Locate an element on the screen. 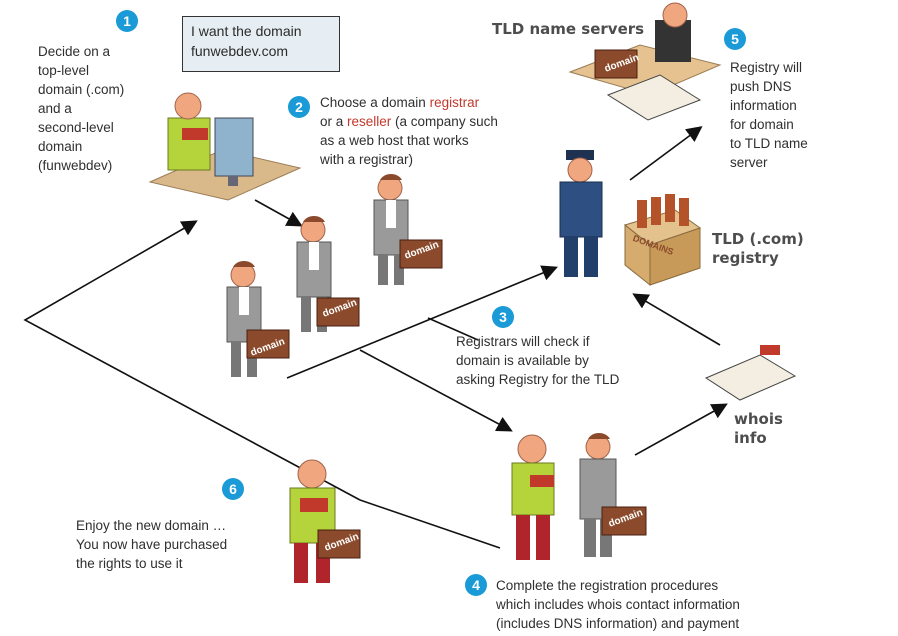 This screenshot has height=636, width=898. step-4-badge: 4 is located at coordinates (476, 585).